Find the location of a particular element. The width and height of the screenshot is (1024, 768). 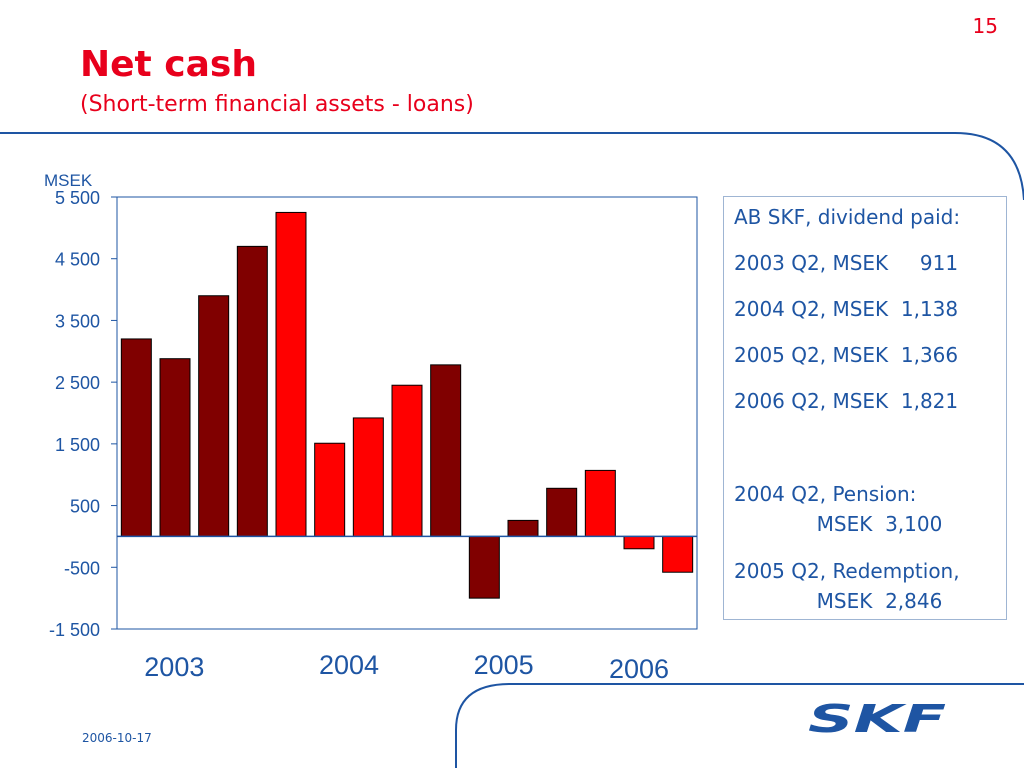

year-label: 2004 is located at coordinates (349, 665).